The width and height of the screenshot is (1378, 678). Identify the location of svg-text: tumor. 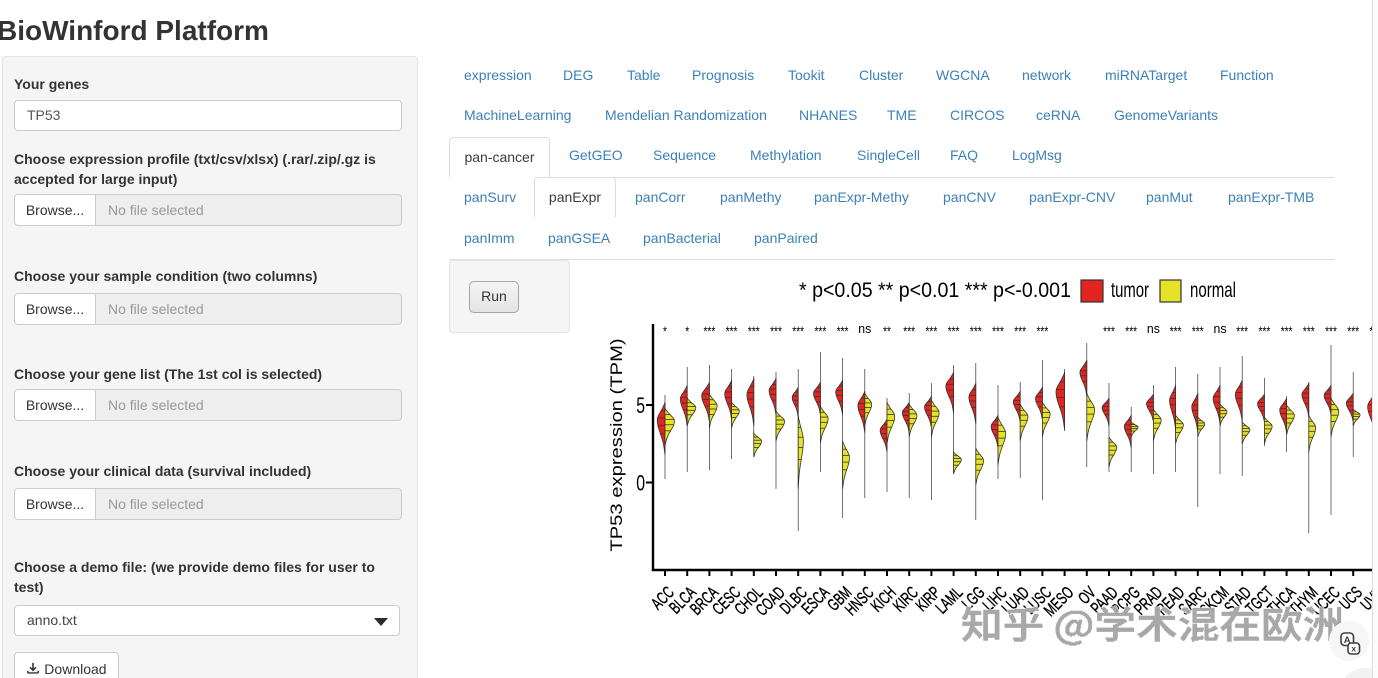
(1130, 290).